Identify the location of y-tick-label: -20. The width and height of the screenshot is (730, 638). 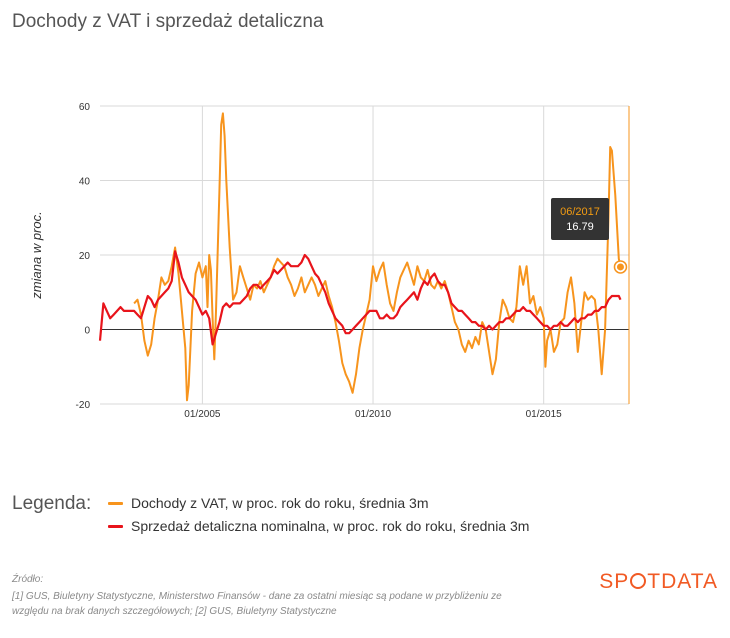
(83, 405).